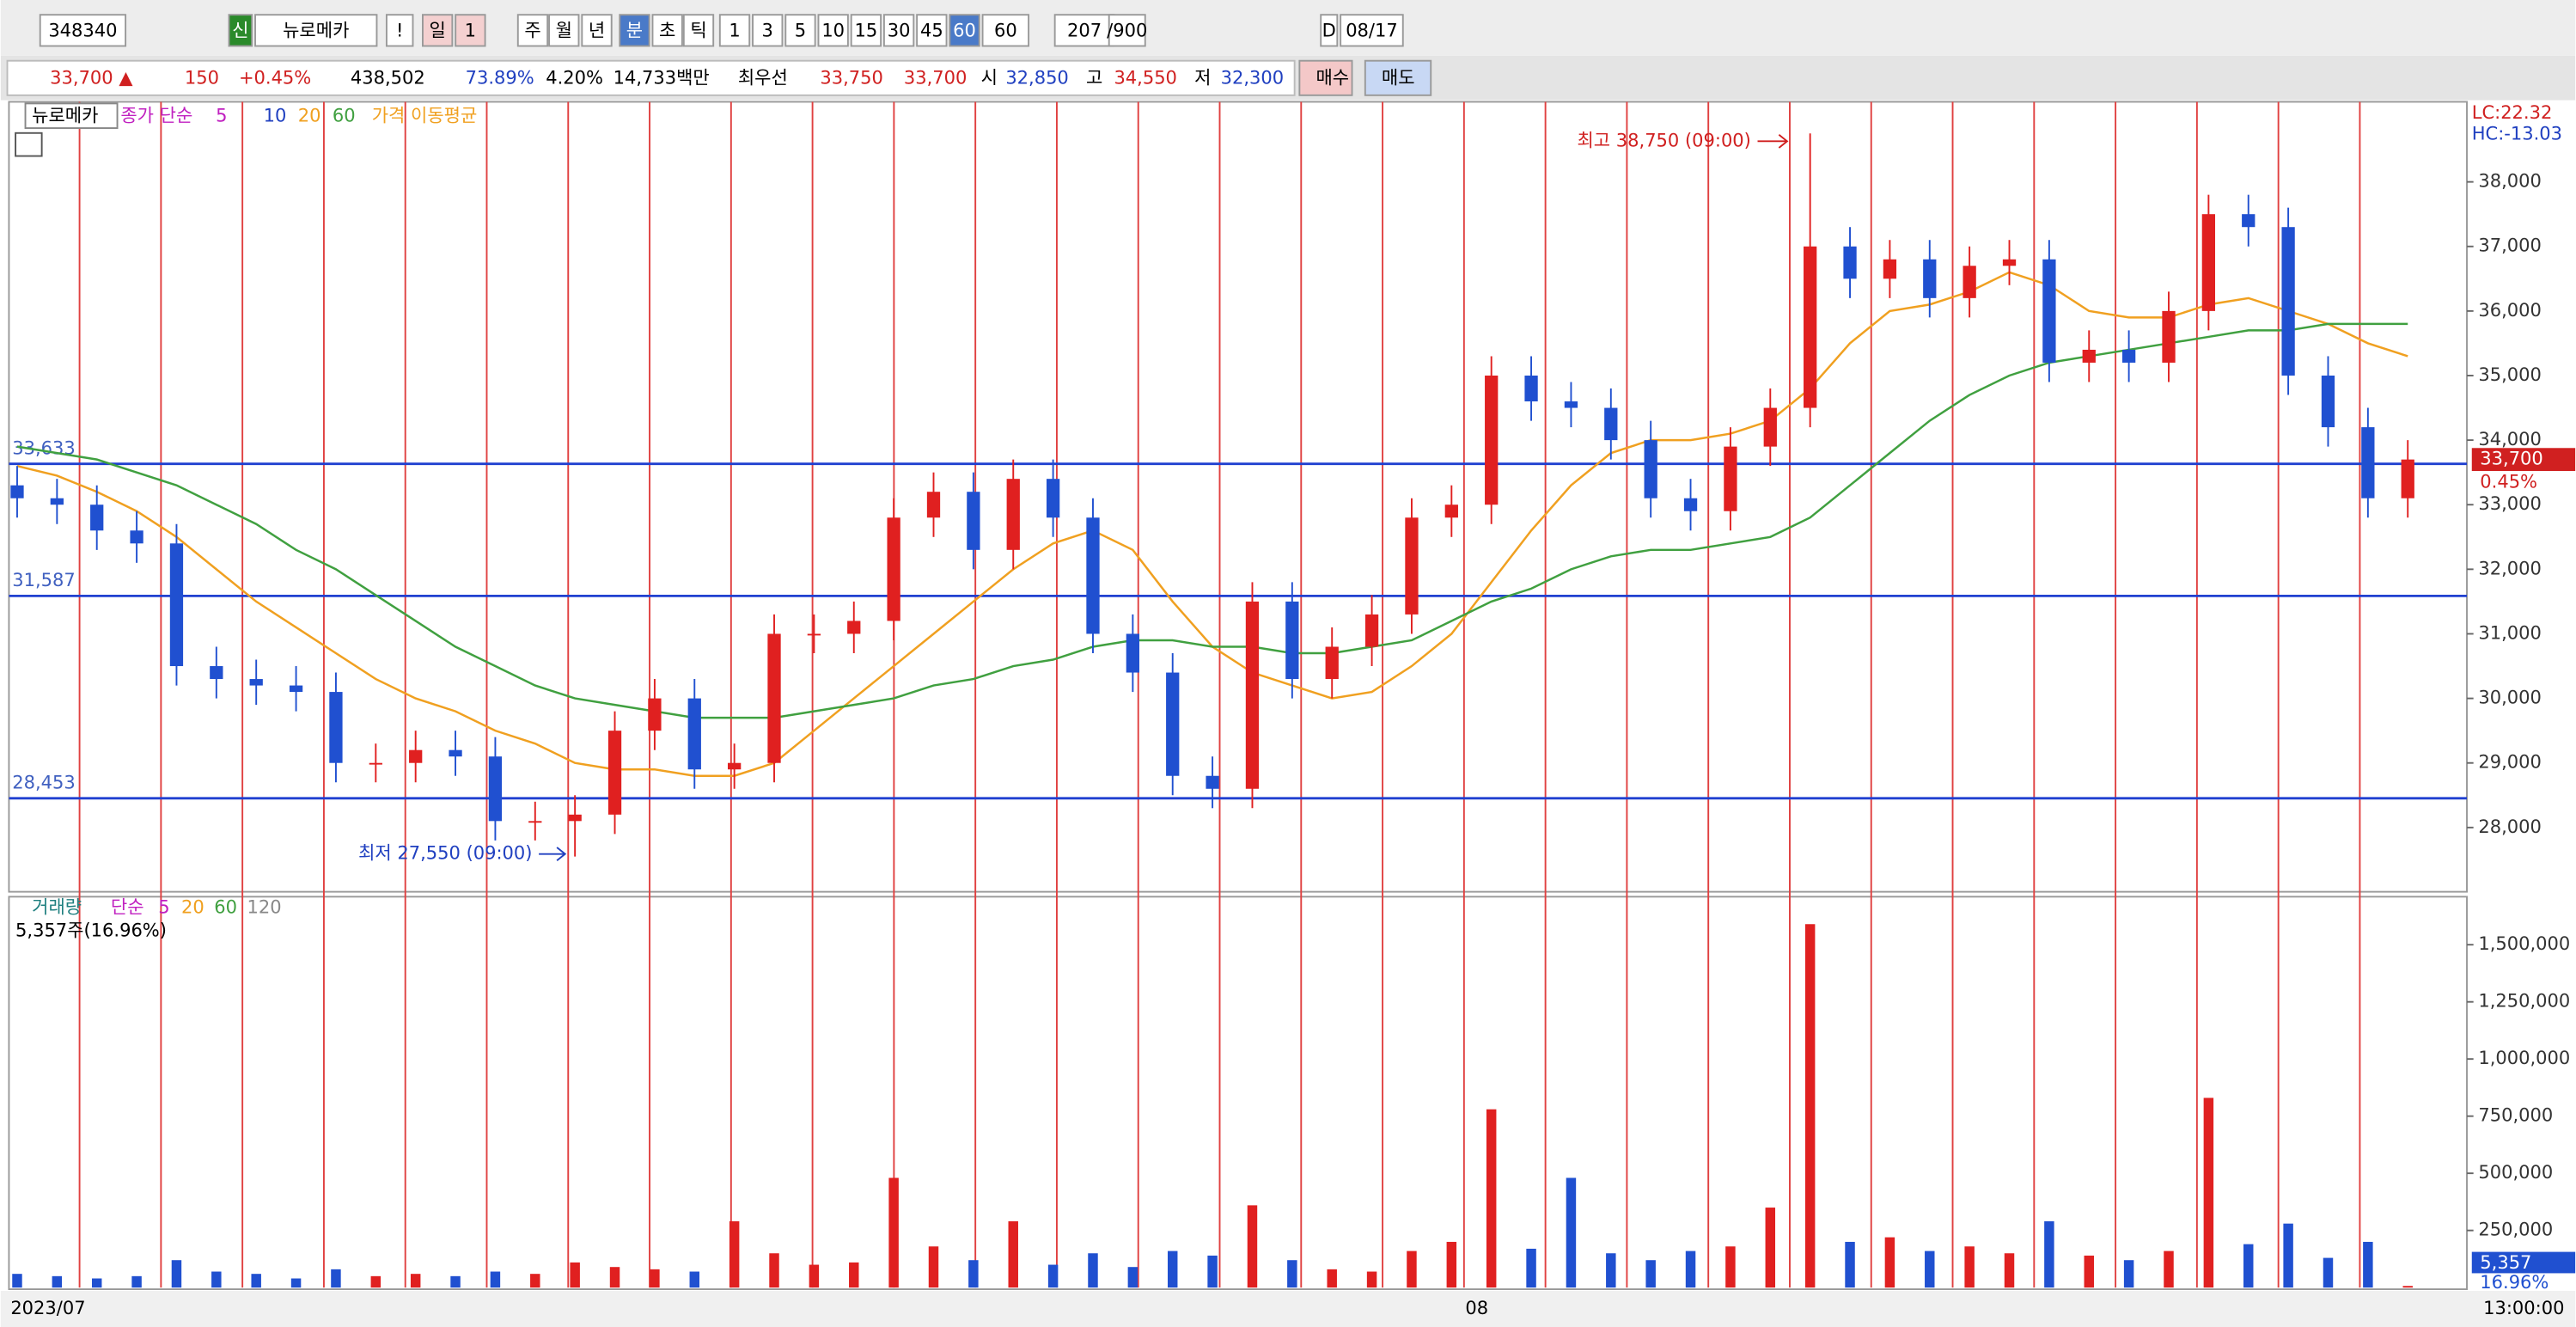 The image size is (2576, 1327). What do you see at coordinates (935, 78) in the screenshot?
I see `quote-field: 33,700` at bounding box center [935, 78].